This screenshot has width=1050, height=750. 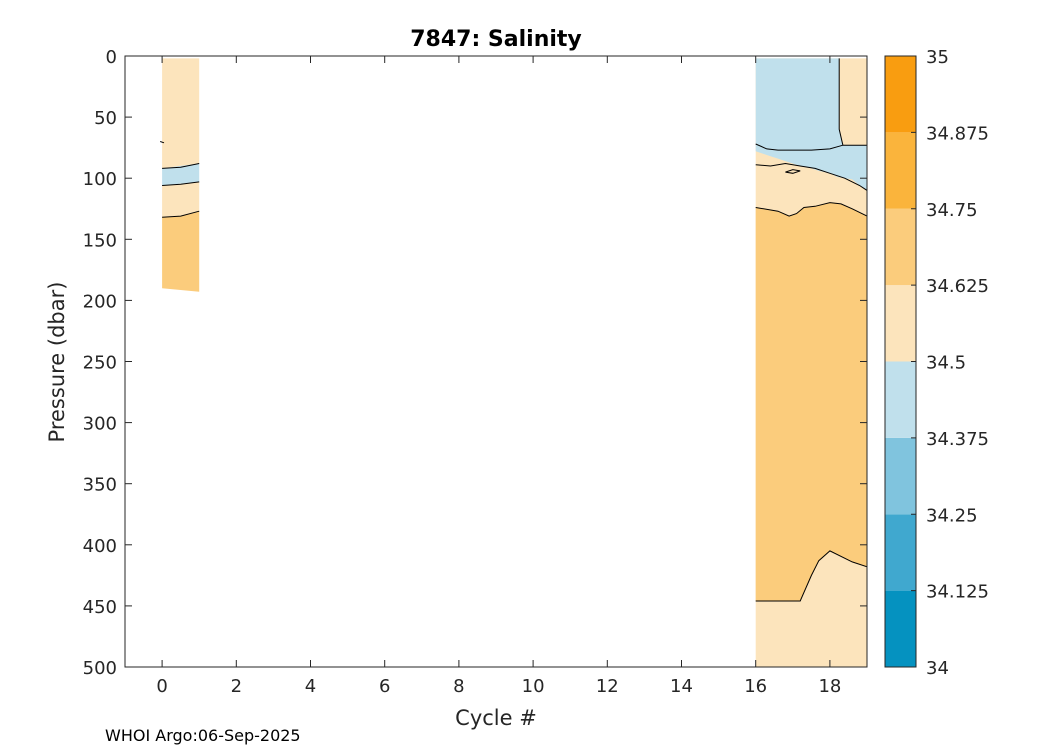 What do you see at coordinates (100, 240) in the screenshot?
I see `y-tick-label: 150` at bounding box center [100, 240].